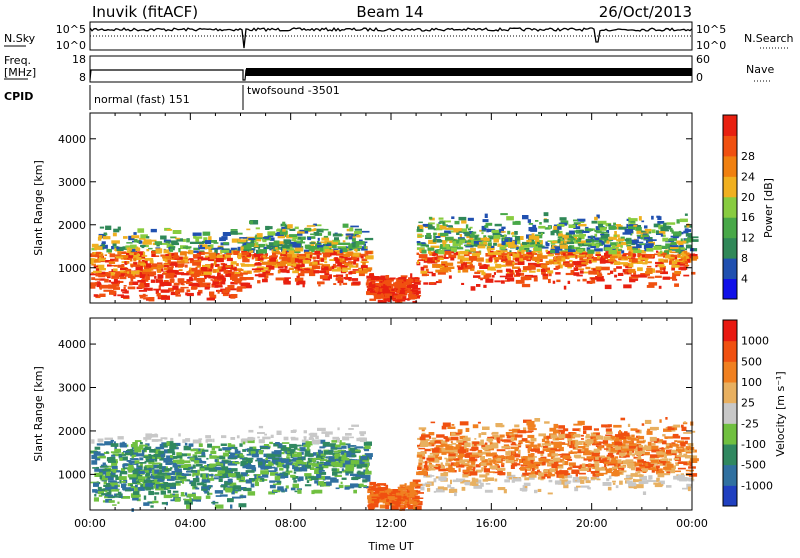  I want to click on ytick-label: 3000, so click(72, 182).